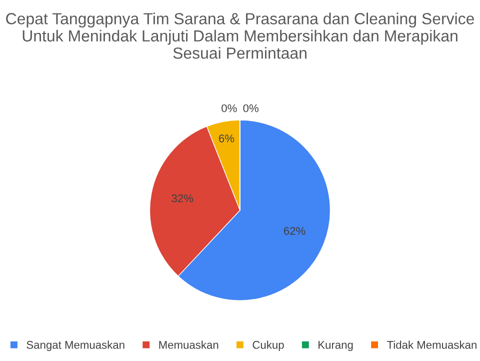 The height and width of the screenshot is (361, 480). Describe the element at coordinates (75, 345) in the screenshot. I see `legend-label: Sangat Memuaskan` at that location.